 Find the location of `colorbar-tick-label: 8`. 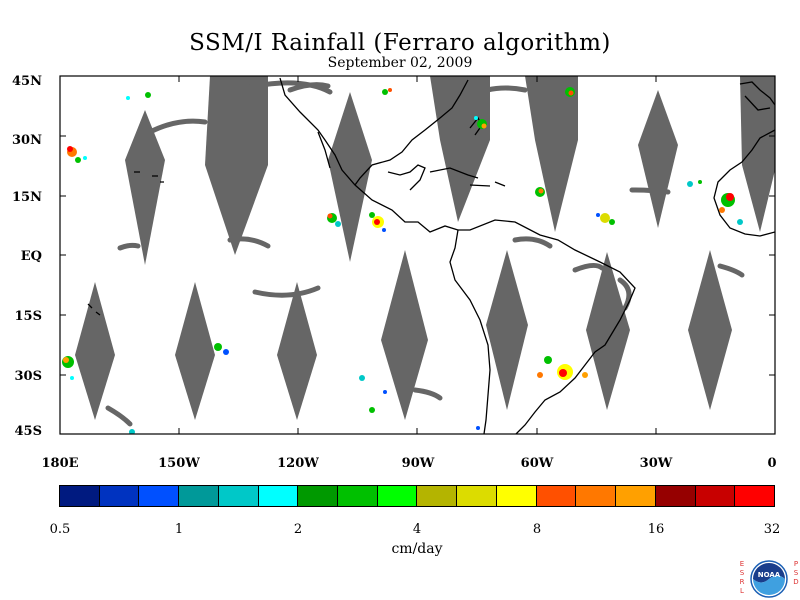

colorbar-tick-label: 8 is located at coordinates (537, 529).